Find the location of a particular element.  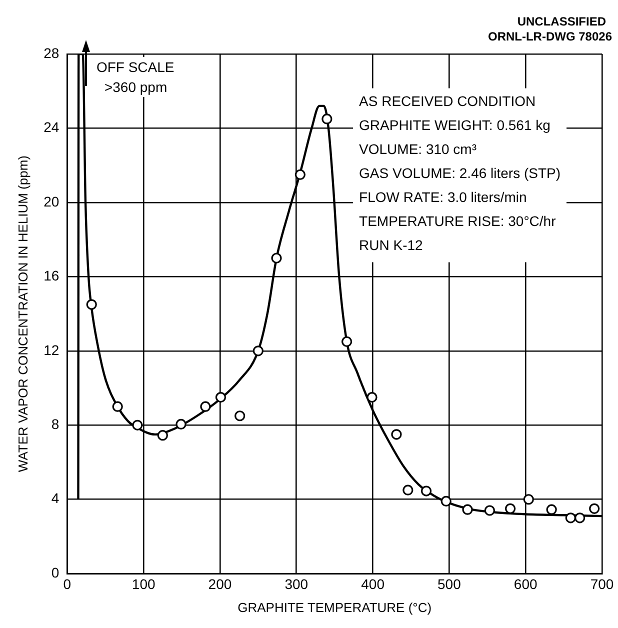

y-tick-label: 4 is located at coordinates (55, 498).